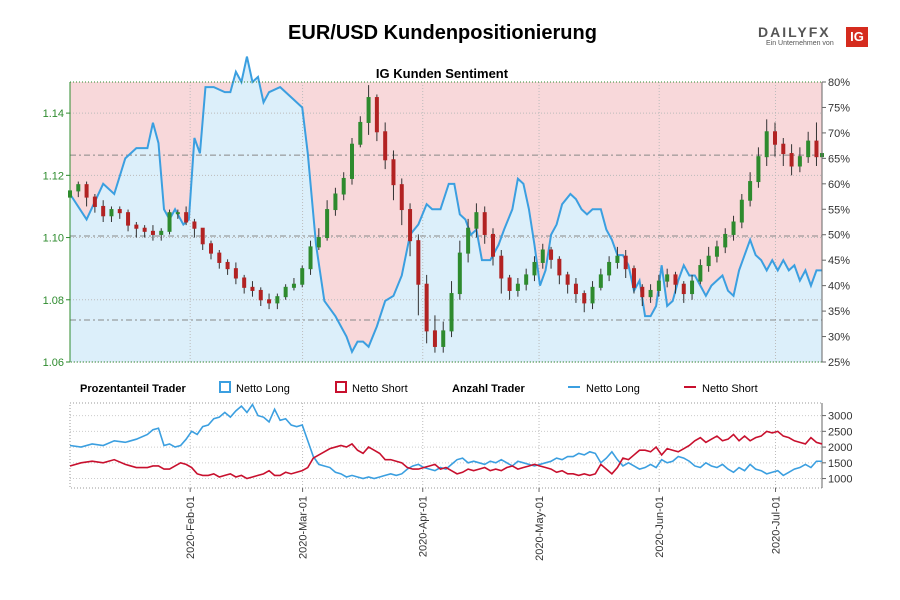 This screenshot has height=600, width=900. What do you see at coordinates (839, 236) in the screenshot?
I see `right-tick-label: 50%` at bounding box center [839, 236].